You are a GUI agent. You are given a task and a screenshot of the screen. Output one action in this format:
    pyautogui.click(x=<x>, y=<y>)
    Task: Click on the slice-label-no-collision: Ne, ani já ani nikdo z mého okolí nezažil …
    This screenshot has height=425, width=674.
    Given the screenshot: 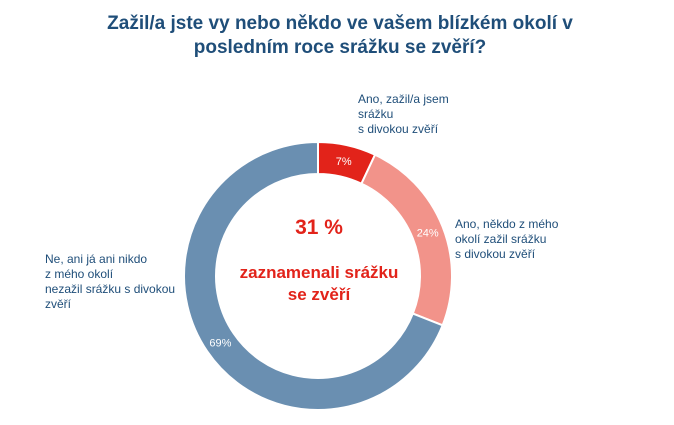 What is the action you would take?
    pyautogui.click(x=110, y=281)
    